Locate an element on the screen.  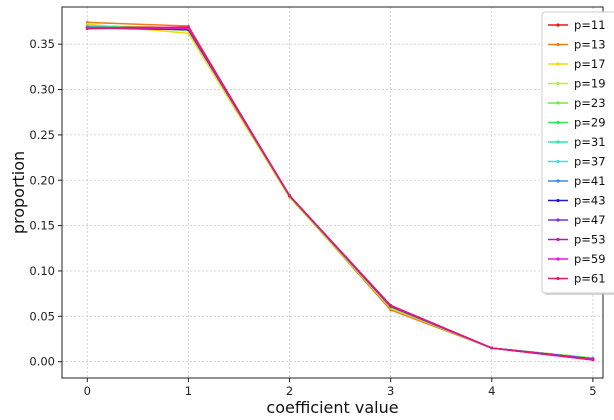
y-tick-label: 0.25 is located at coordinates (42, 135).